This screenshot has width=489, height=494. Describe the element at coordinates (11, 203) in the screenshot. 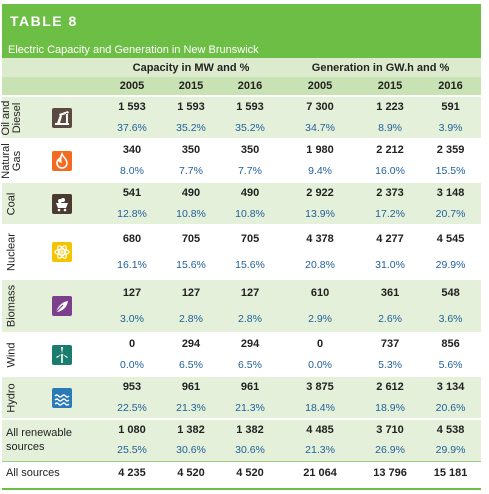

I see `source-label-text: Coal` at that location.